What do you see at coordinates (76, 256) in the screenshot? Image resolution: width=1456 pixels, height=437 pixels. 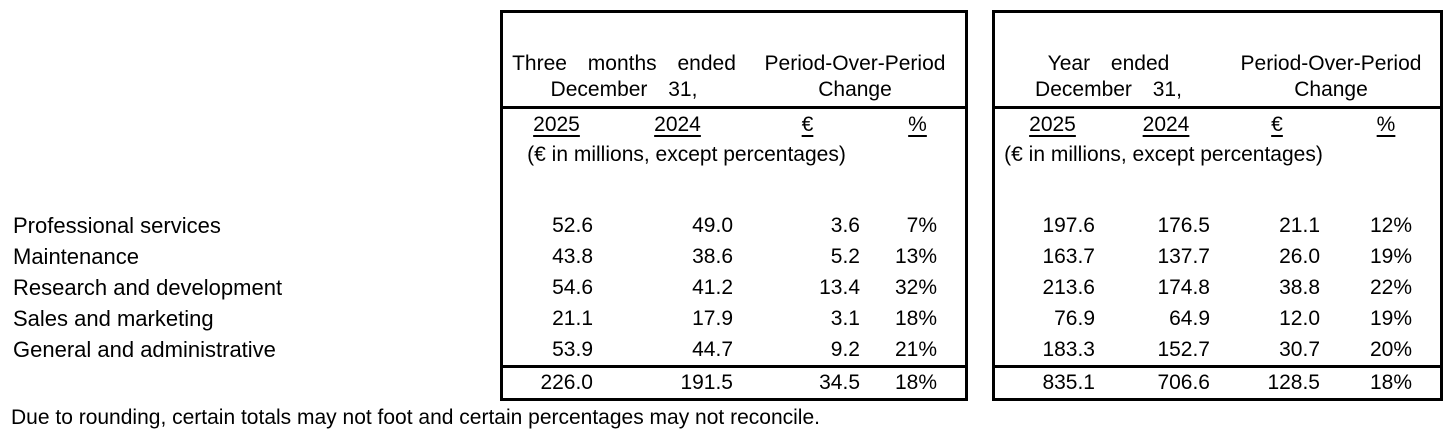 I see `row-label: Maintenance` at bounding box center [76, 256].